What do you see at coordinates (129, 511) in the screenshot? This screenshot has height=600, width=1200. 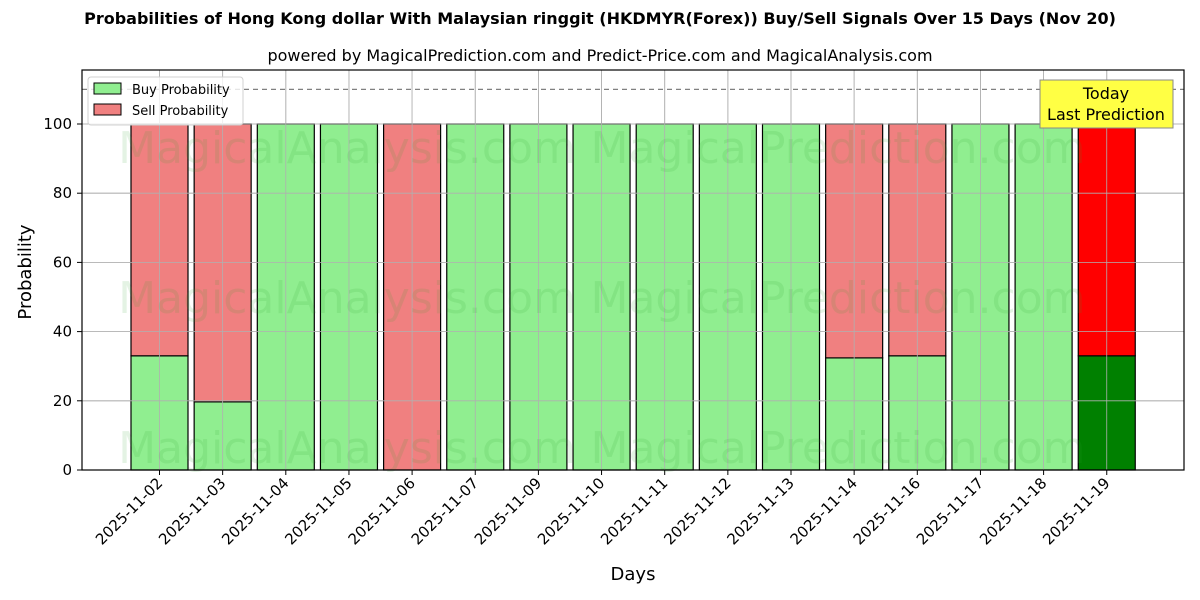 I see `x-tick-label: 2025-11-02` at bounding box center [129, 511].